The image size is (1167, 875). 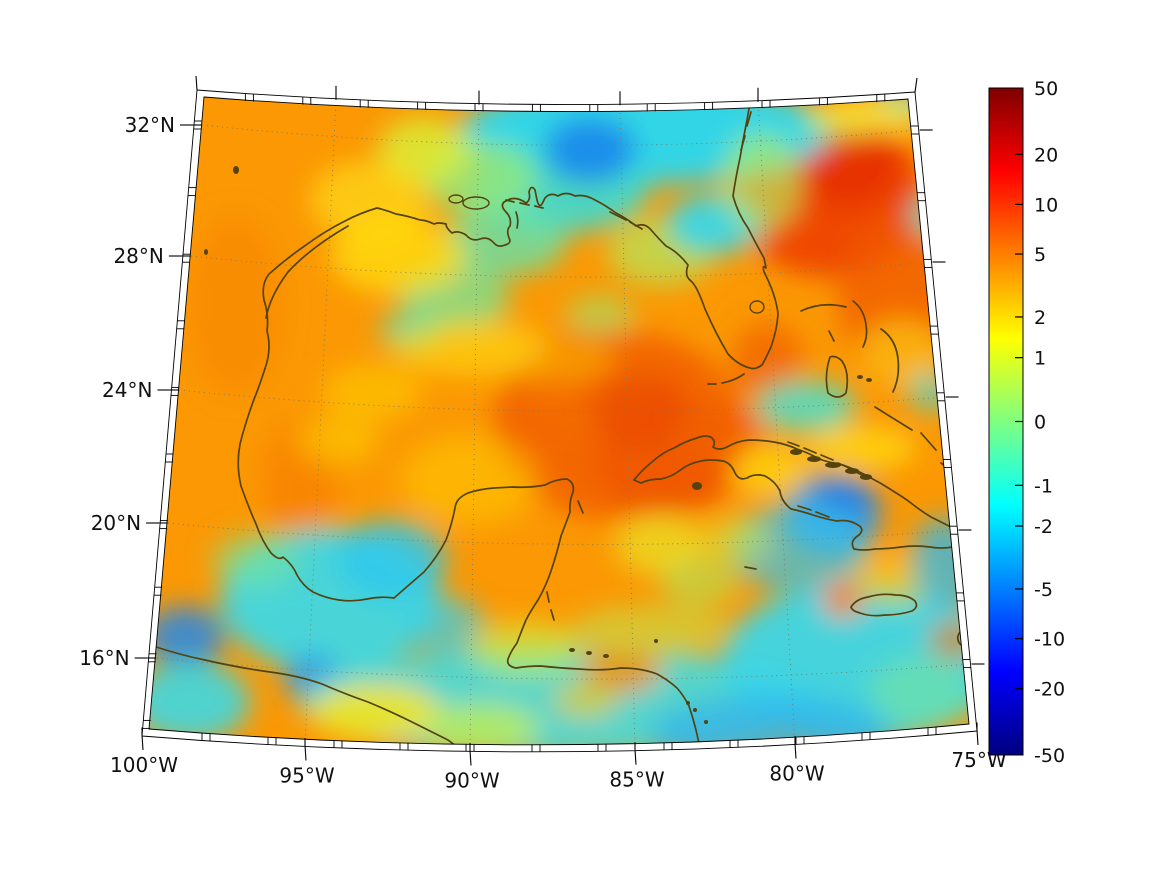 What do you see at coordinates (1040, 423) in the screenshot?
I see `colorbar-tick-label: 0` at bounding box center [1040, 423].